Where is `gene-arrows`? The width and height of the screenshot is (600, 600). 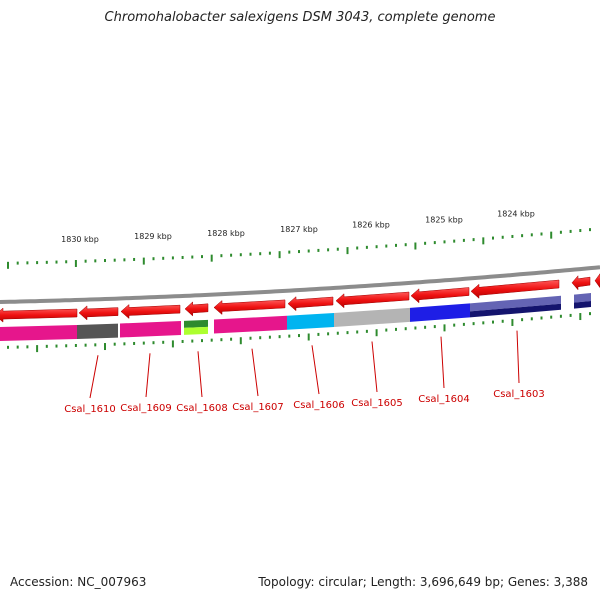 gene-arrows is located at coordinates (300, 298).